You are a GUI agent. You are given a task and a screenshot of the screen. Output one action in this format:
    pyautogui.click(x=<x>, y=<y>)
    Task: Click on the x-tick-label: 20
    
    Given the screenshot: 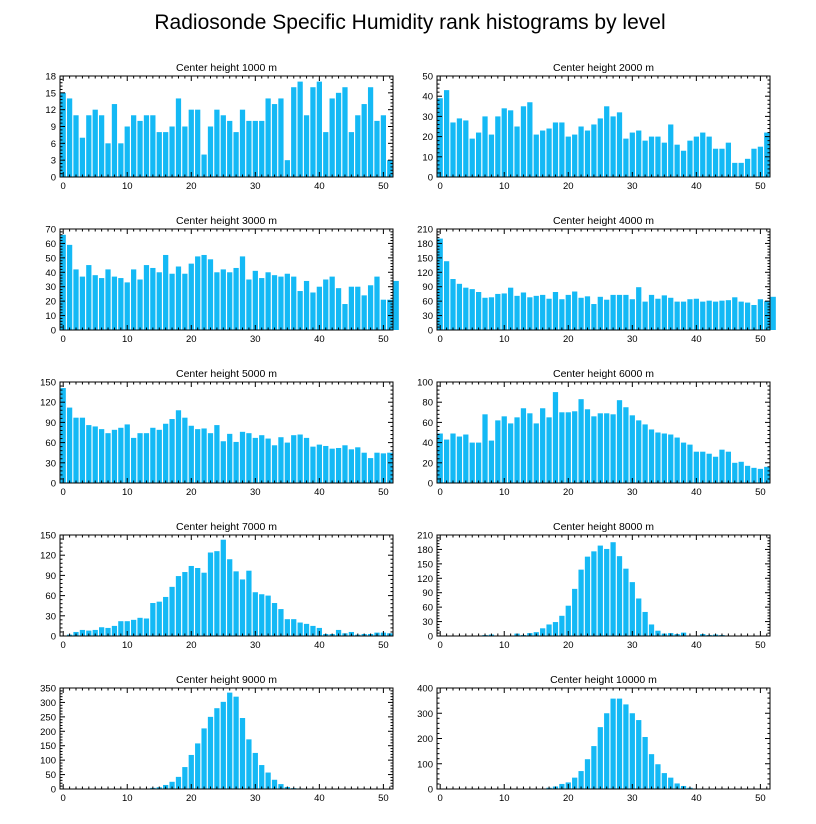 What is the action you would take?
    pyautogui.click(x=568, y=339)
    